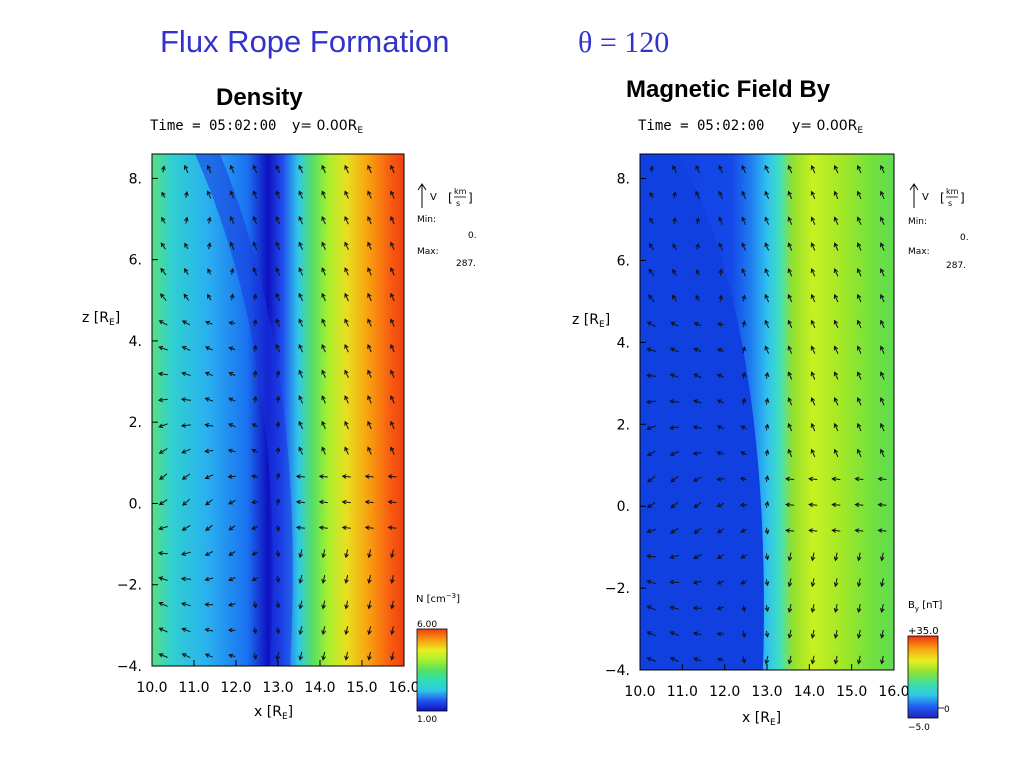 The width and height of the screenshot is (1024, 768). I want to click on y-axis-label: z [RE], so click(591, 321).